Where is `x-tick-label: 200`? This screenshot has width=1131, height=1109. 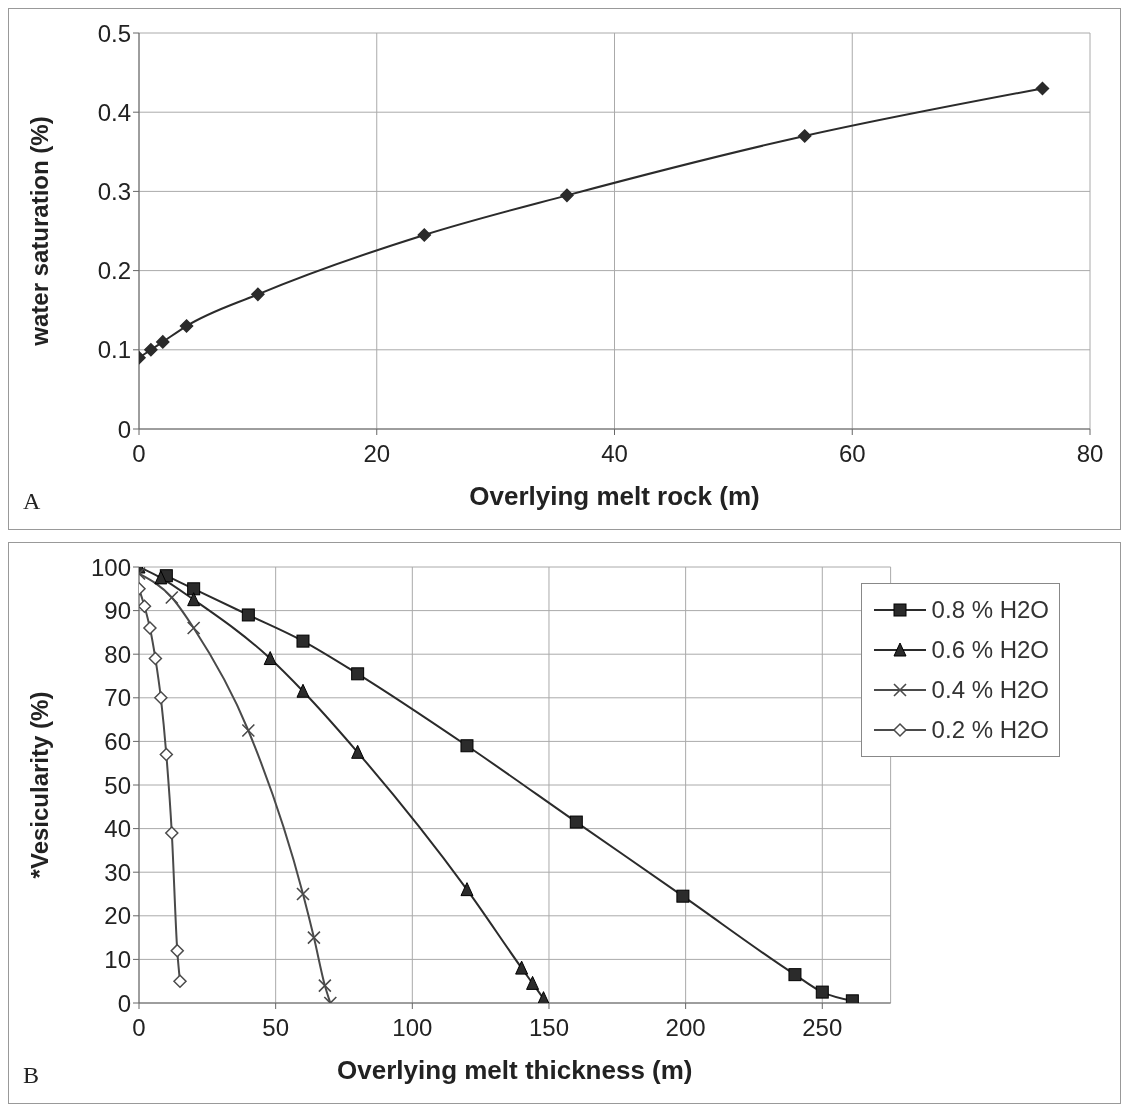 x-tick-label: 200 is located at coordinates (685, 1028).